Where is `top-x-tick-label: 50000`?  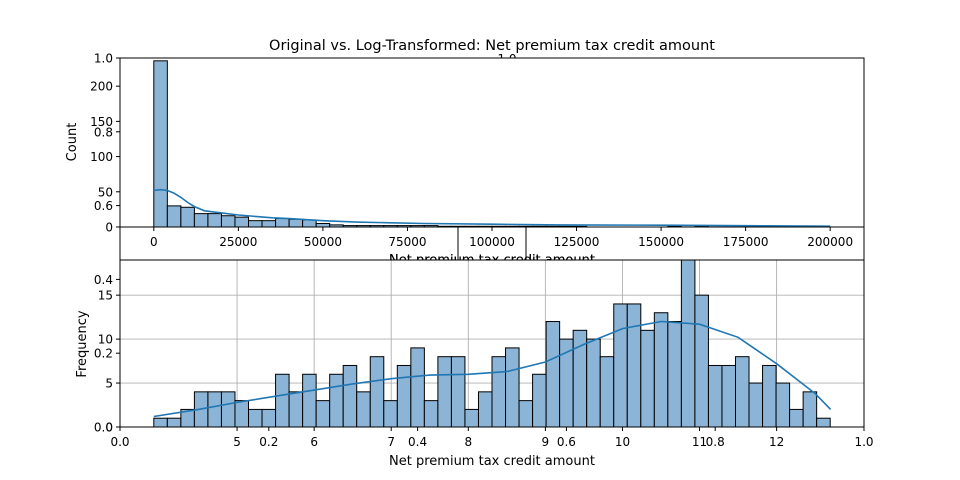 top-x-tick-label: 50000 is located at coordinates (323, 242).